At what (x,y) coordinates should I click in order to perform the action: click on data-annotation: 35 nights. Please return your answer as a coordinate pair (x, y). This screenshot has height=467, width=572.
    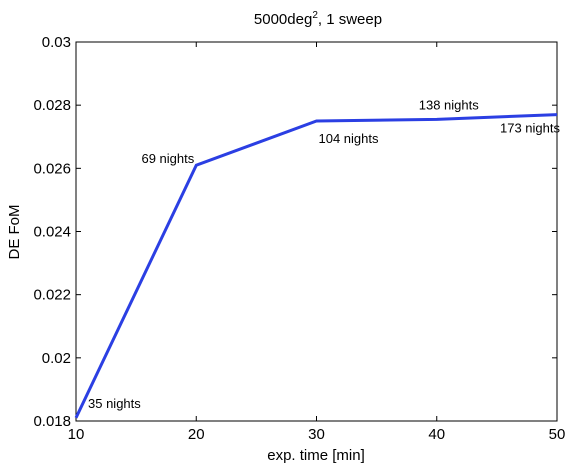
    Looking at the image, I should click on (114, 403).